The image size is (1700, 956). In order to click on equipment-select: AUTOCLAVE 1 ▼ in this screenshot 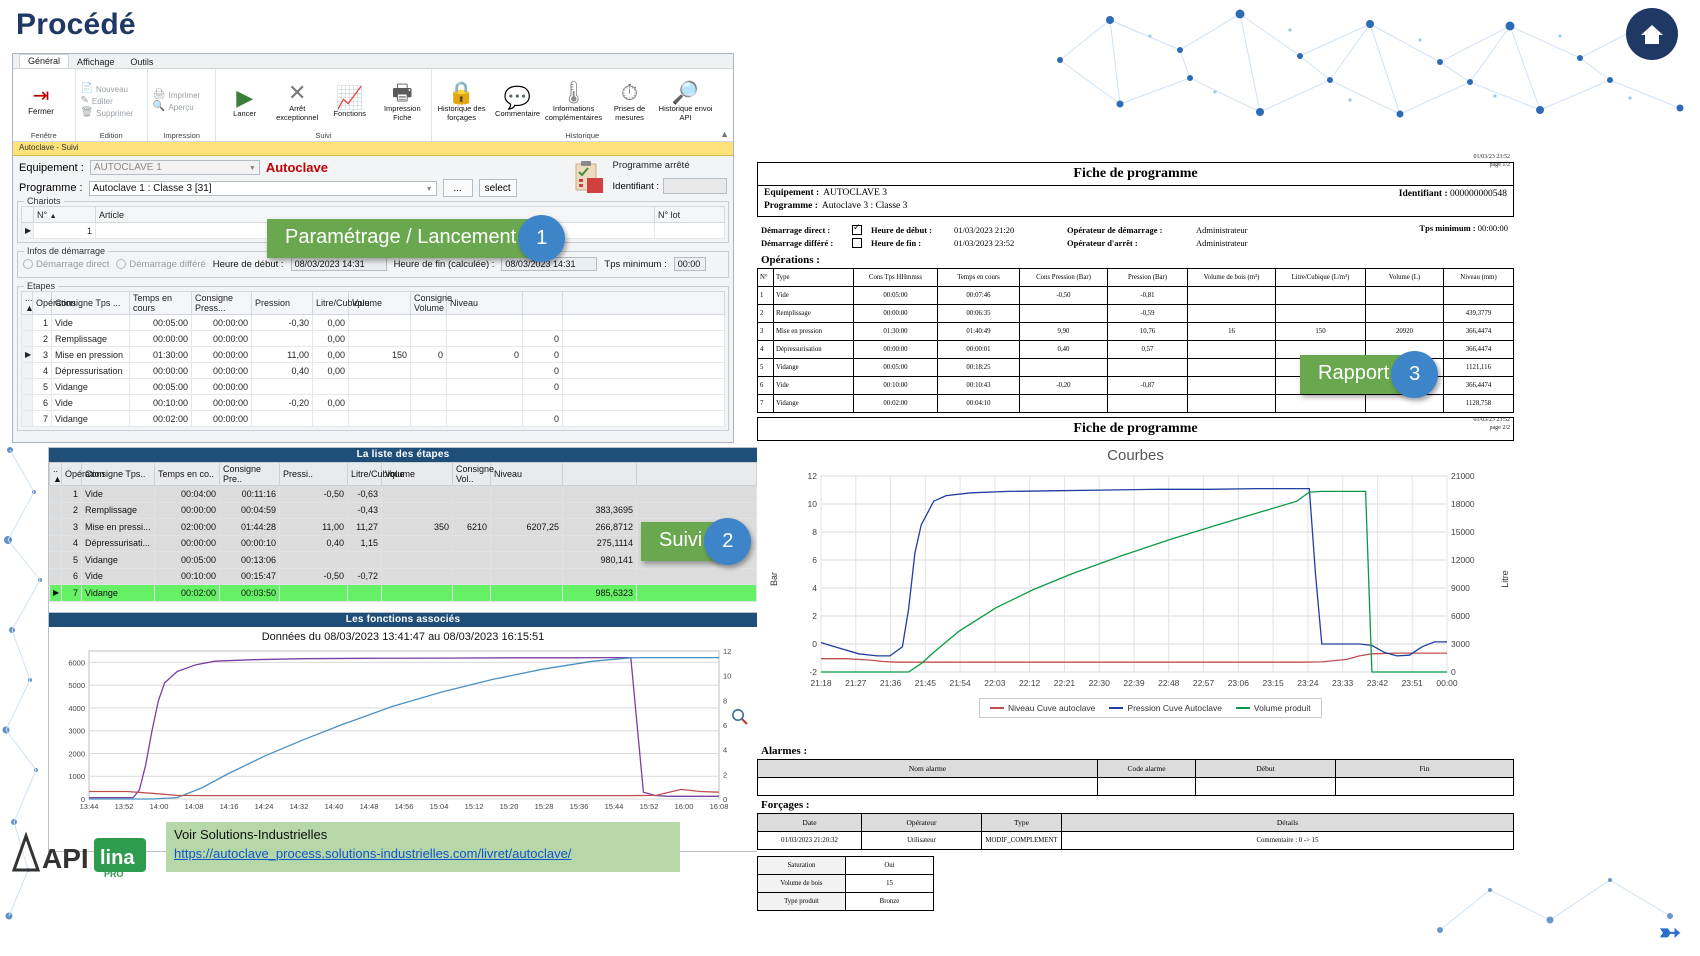, I will do `click(174, 167)`.